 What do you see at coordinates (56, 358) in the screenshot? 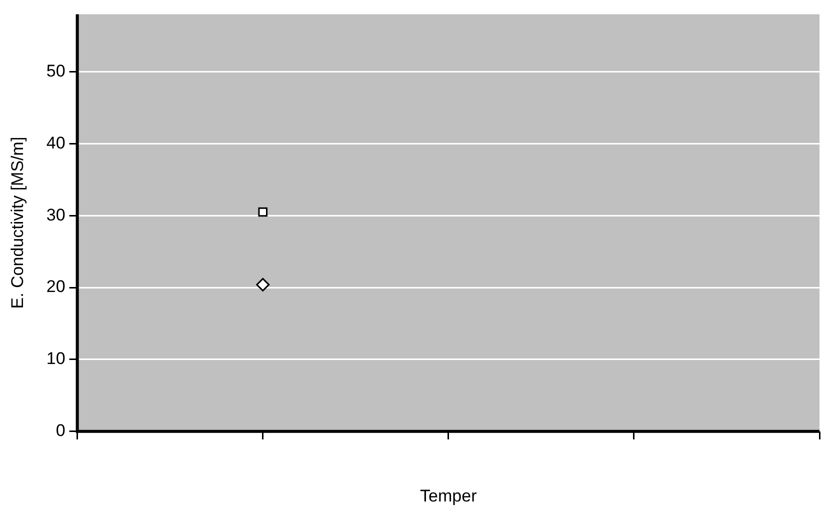
I see `y-tick-label: 10` at bounding box center [56, 358].